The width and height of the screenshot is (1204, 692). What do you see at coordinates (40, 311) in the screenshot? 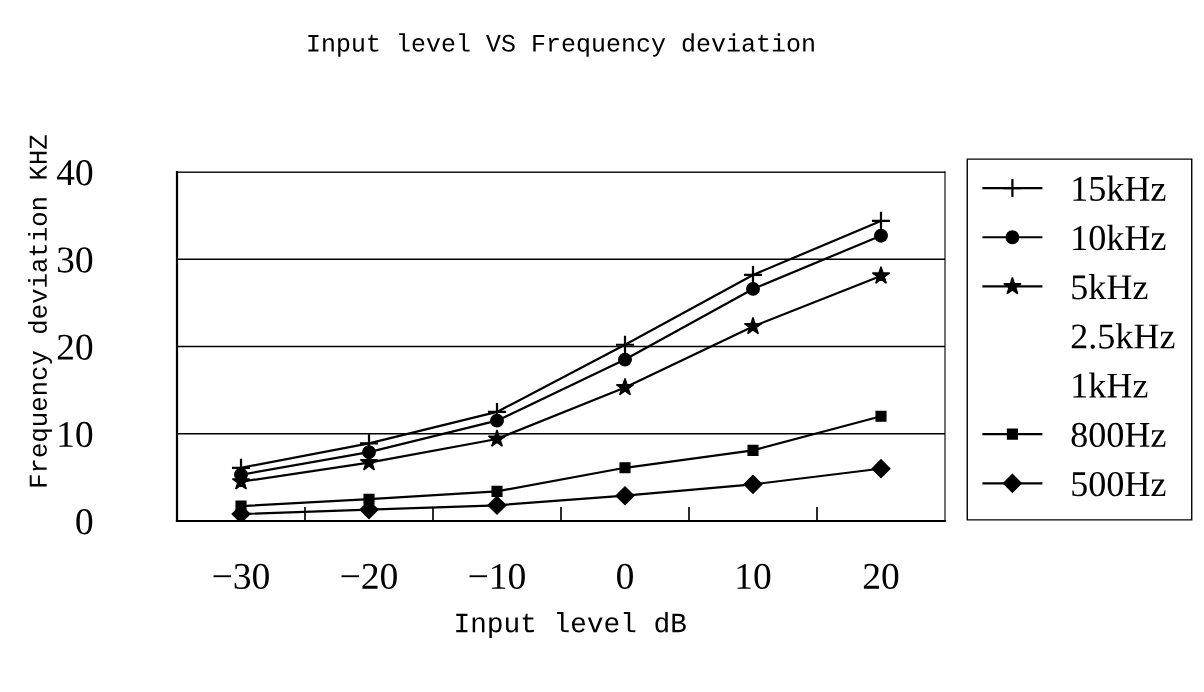
I see `y-axis-title: Frequency deviation KHZ` at bounding box center [40, 311].